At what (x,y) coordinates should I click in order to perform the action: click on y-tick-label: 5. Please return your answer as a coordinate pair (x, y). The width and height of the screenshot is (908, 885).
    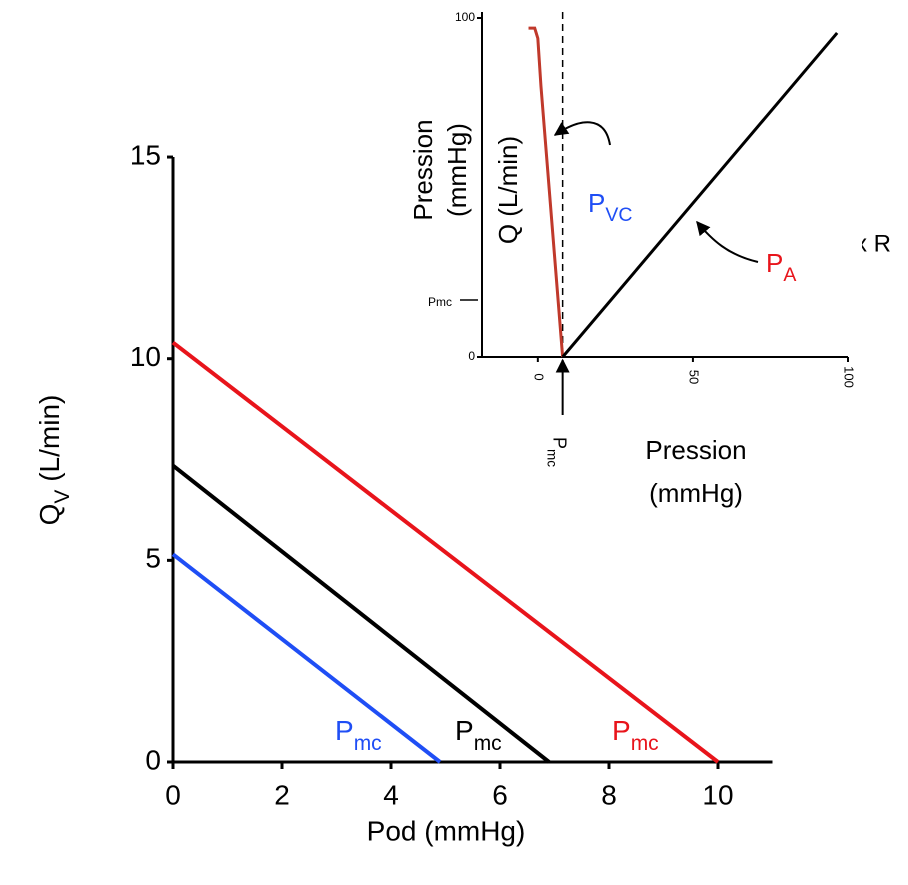
    Looking at the image, I should click on (153, 558).